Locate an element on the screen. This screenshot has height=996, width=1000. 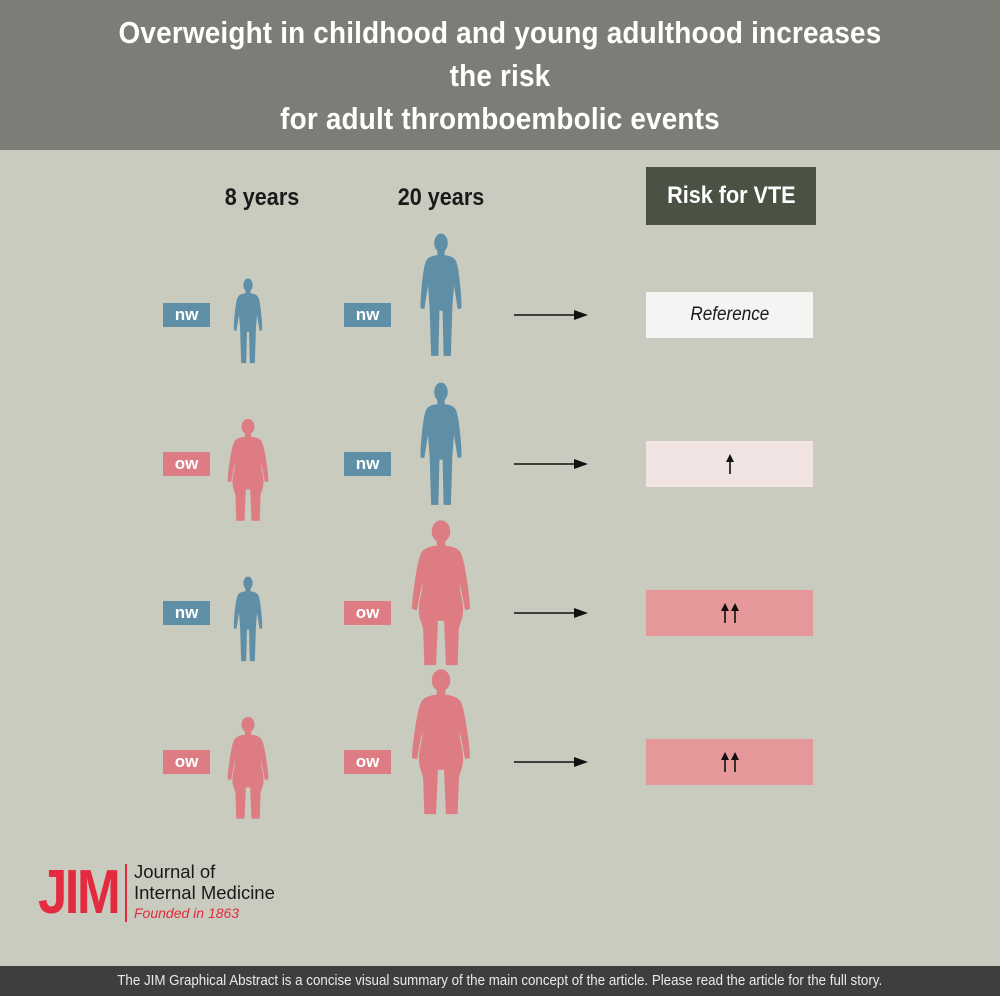
column-header-8-years: 8 years is located at coordinates (262, 197).